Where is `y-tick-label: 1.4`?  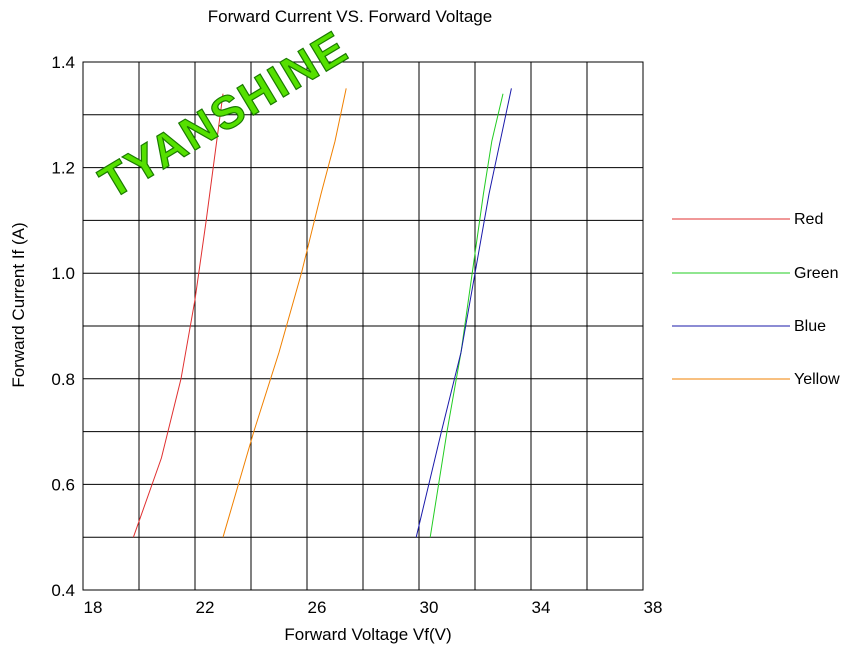
y-tick-label: 1.4 is located at coordinates (63, 62).